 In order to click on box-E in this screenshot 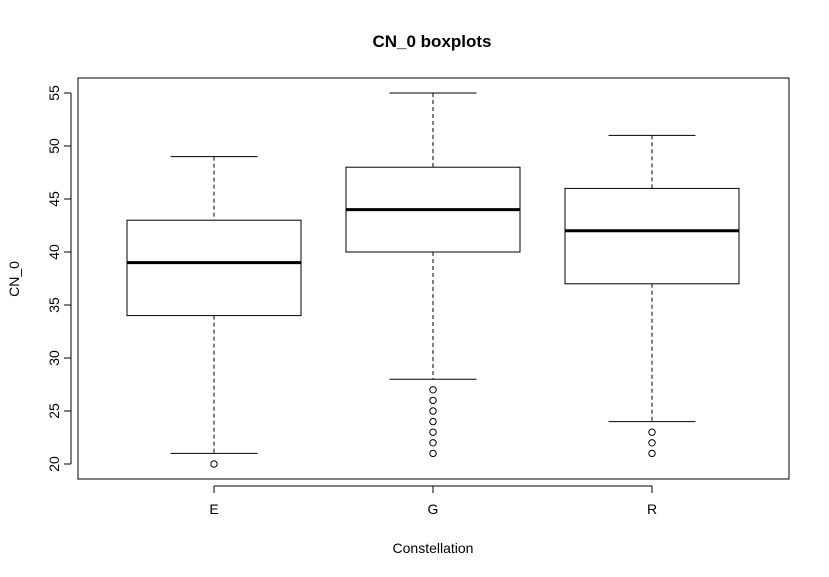, I will do `click(214, 268)`.